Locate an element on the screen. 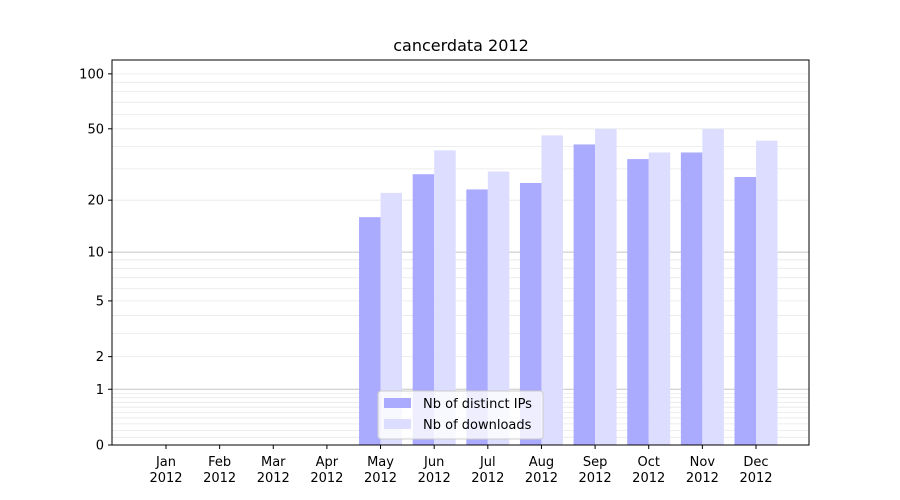  y-tick-label: 20 is located at coordinates (95, 201).